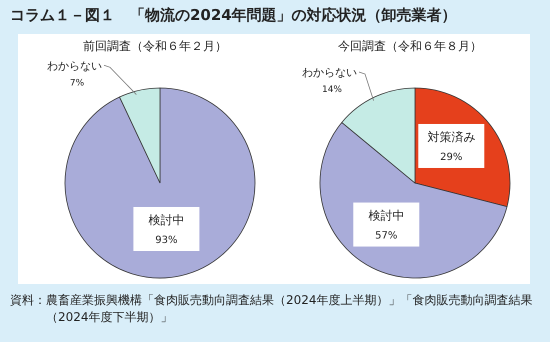 Image resolution: width=550 pixels, height=342 pixels. I want to click on chart-subtitle: 前回調査（令和６年２月）, so click(155, 46).